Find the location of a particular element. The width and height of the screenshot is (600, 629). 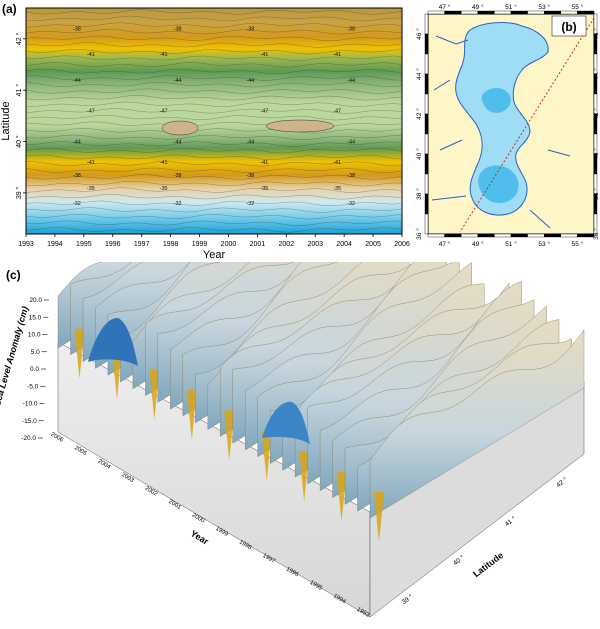

x-tick-label: 2001 is located at coordinates (258, 244).